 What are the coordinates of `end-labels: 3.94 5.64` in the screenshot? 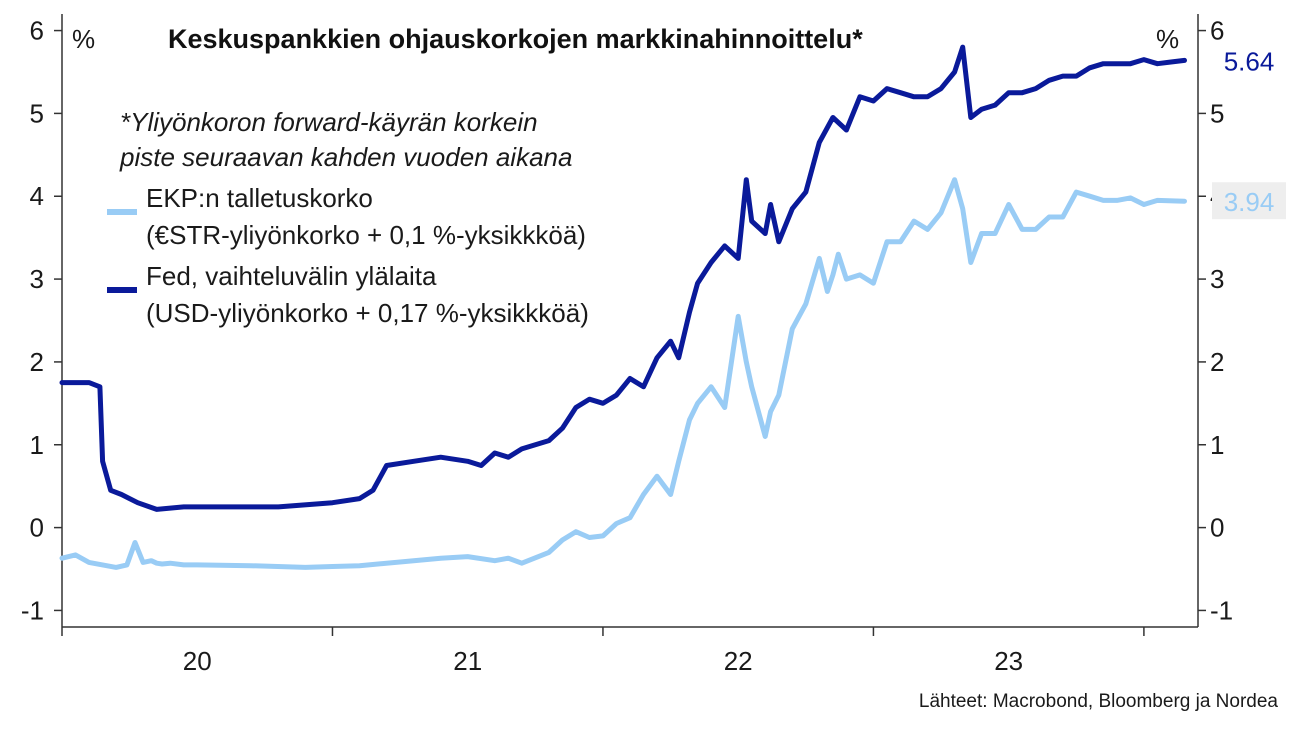 It's located at (1249, 130).